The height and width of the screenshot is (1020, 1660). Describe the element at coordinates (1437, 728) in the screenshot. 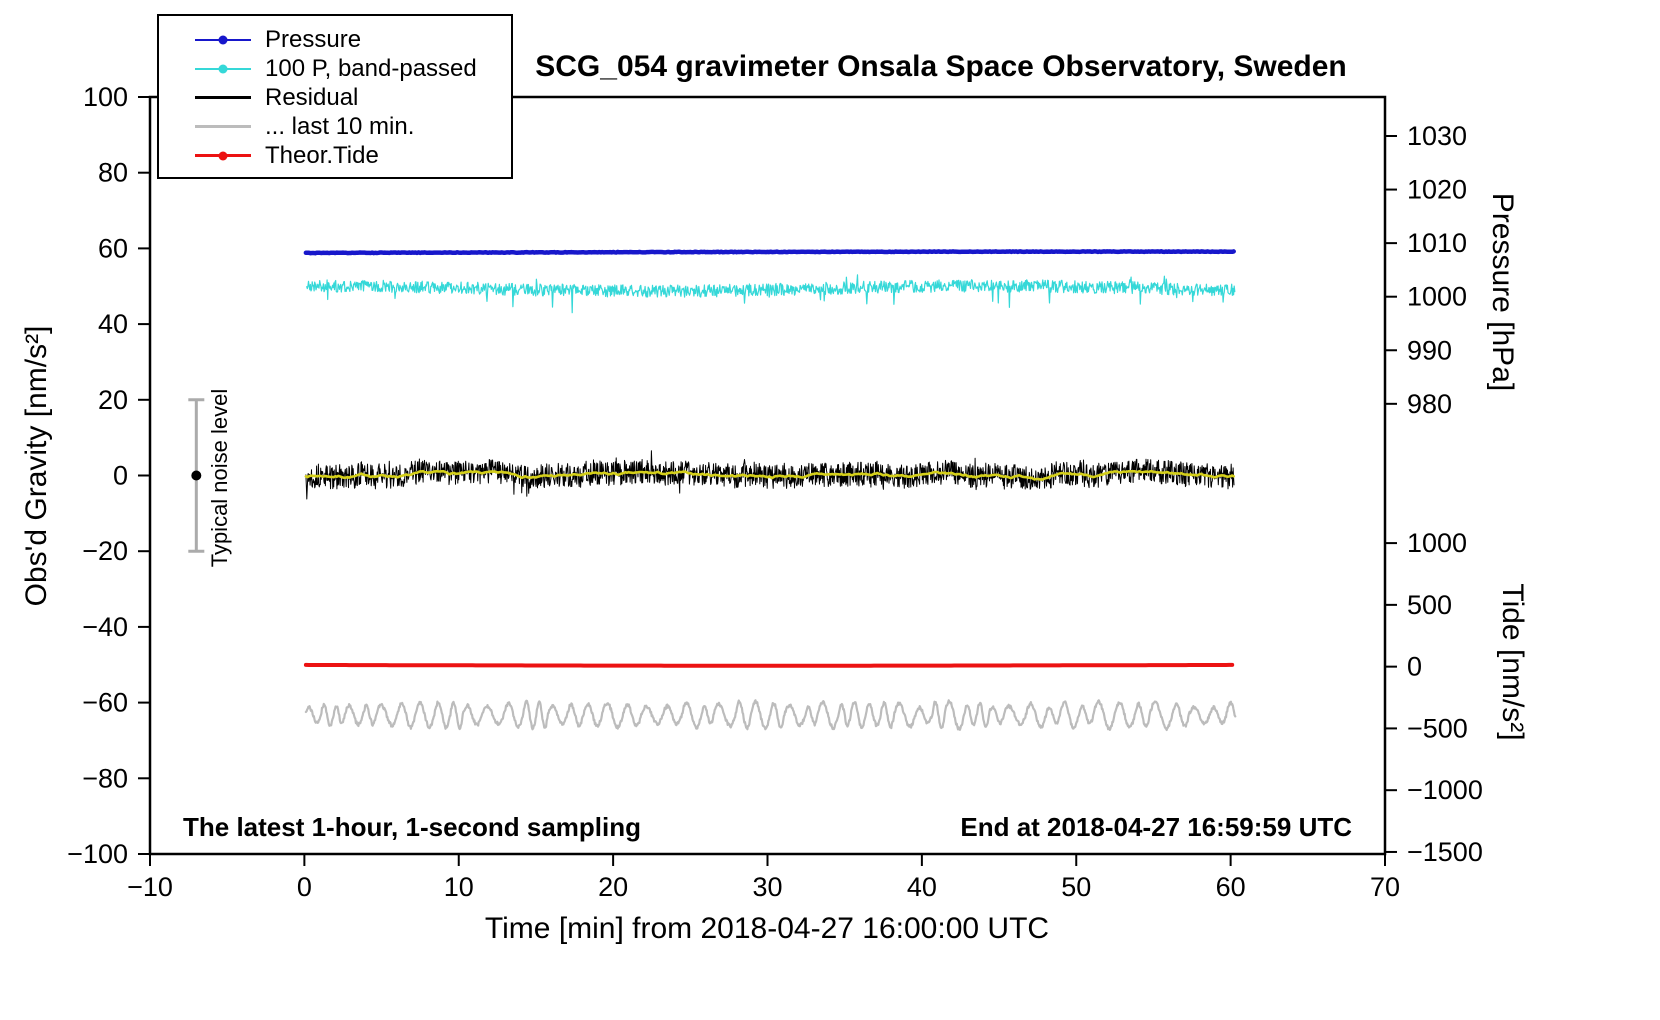

I see `tide-tick-label: −500` at that location.